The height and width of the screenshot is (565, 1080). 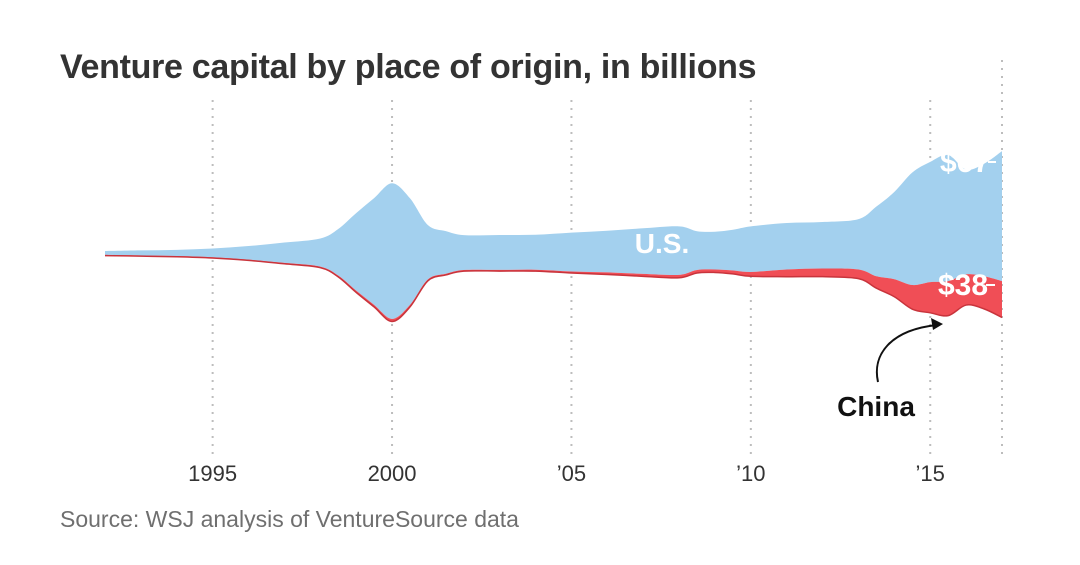 What do you see at coordinates (963, 285) in the screenshot?
I see `china-end-value-label: $38` at bounding box center [963, 285].